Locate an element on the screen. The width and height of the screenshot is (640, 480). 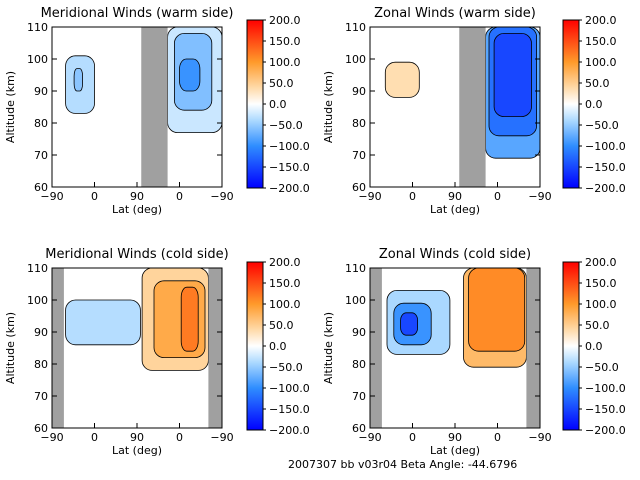
chart-title: Meridional Winds (warm side) is located at coordinates (137, 13).